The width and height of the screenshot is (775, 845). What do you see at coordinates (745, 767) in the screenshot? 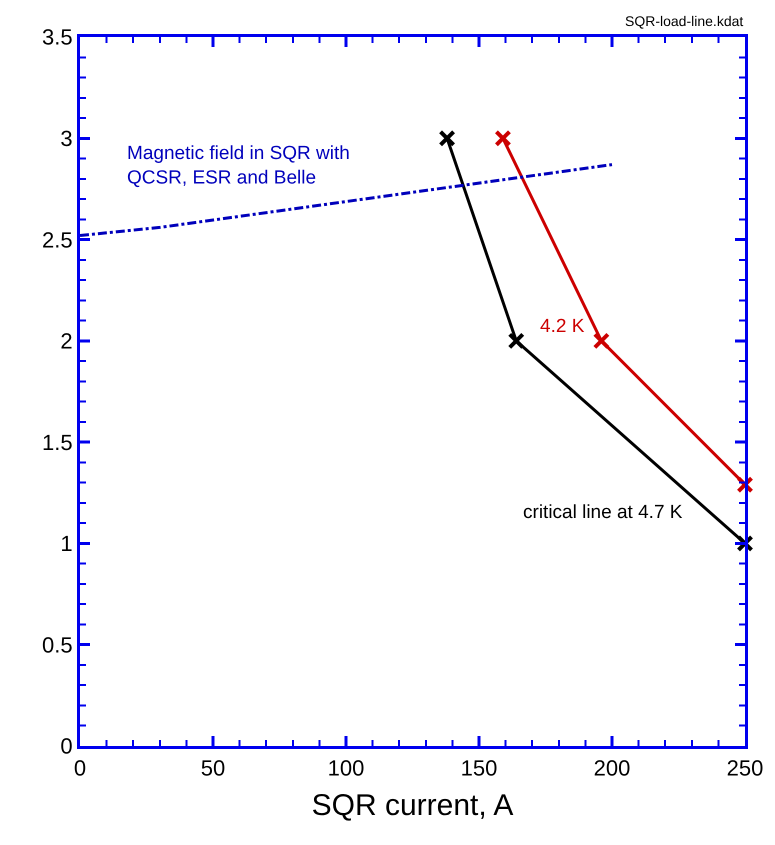
I see `x-tick-label: 250` at bounding box center [745, 767].